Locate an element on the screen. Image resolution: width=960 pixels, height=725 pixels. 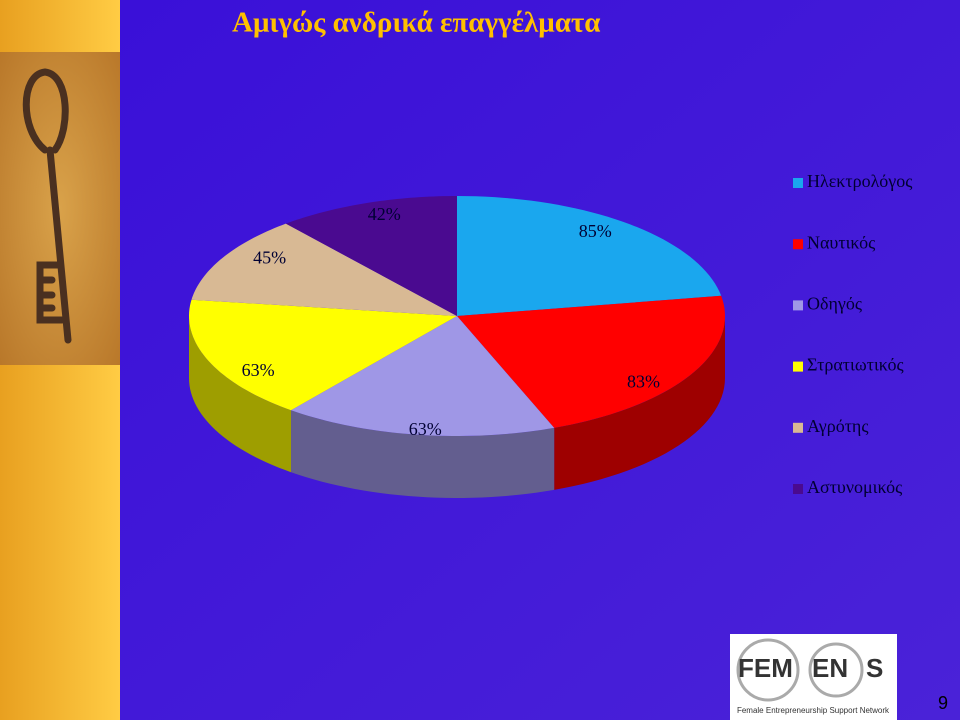
legend-label: Στρατιωτικός is located at coordinates (855, 365).